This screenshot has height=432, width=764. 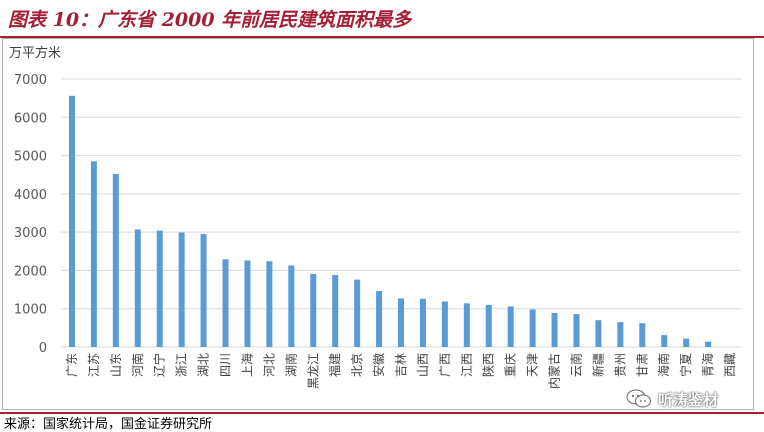 I want to click on source-note: 来源：国家统计局，国金证券研究所, so click(x=108, y=424).